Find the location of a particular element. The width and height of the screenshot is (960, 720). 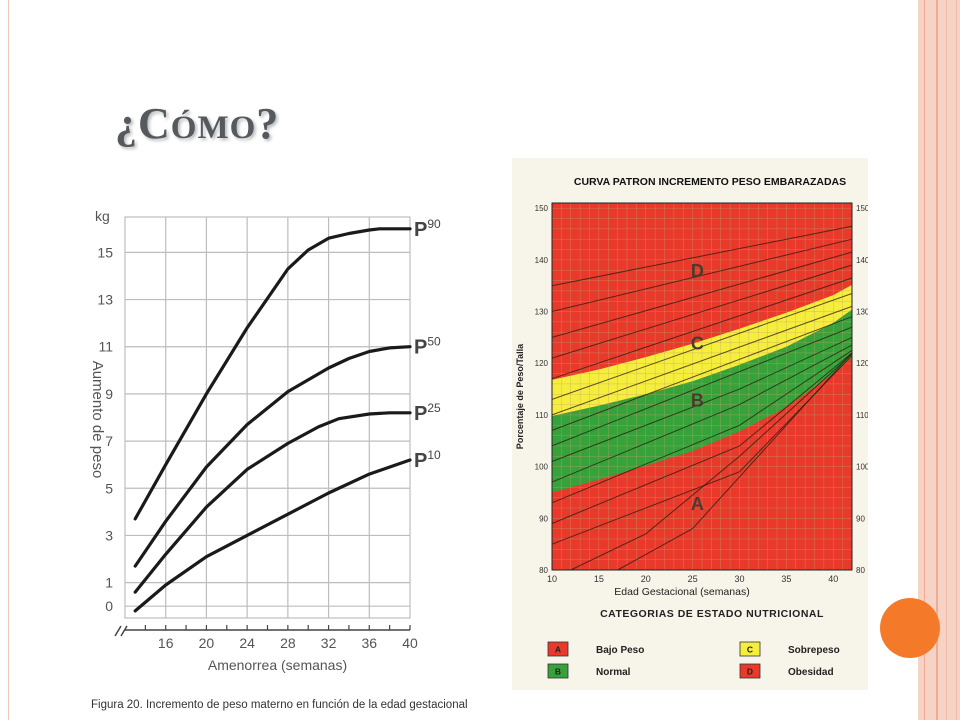

y-tick-label-right: 130 is located at coordinates (862, 312).